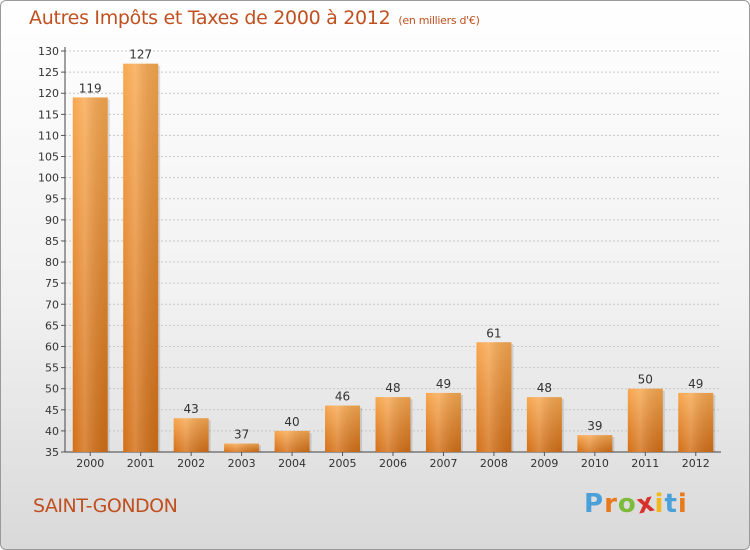 This screenshot has width=750, height=550. Describe the element at coordinates (52, 410) in the screenshot. I see `y-tick-label: 45` at that location.